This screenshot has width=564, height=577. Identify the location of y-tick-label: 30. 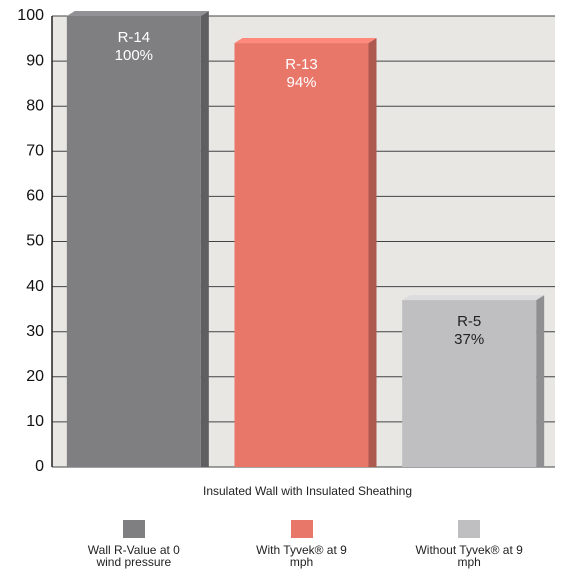
(35, 331).